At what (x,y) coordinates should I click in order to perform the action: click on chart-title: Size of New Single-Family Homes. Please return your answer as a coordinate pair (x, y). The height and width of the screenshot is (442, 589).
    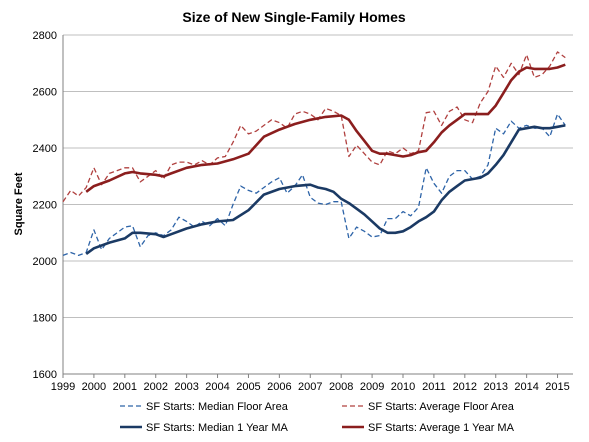
    Looking at the image, I should click on (293, 17).